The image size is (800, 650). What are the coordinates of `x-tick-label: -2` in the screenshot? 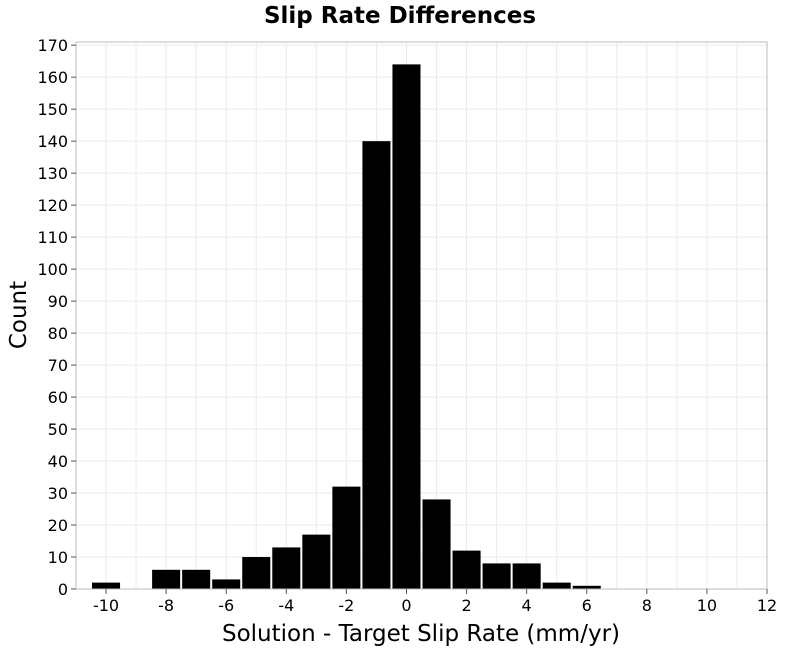 It's located at (346, 605).